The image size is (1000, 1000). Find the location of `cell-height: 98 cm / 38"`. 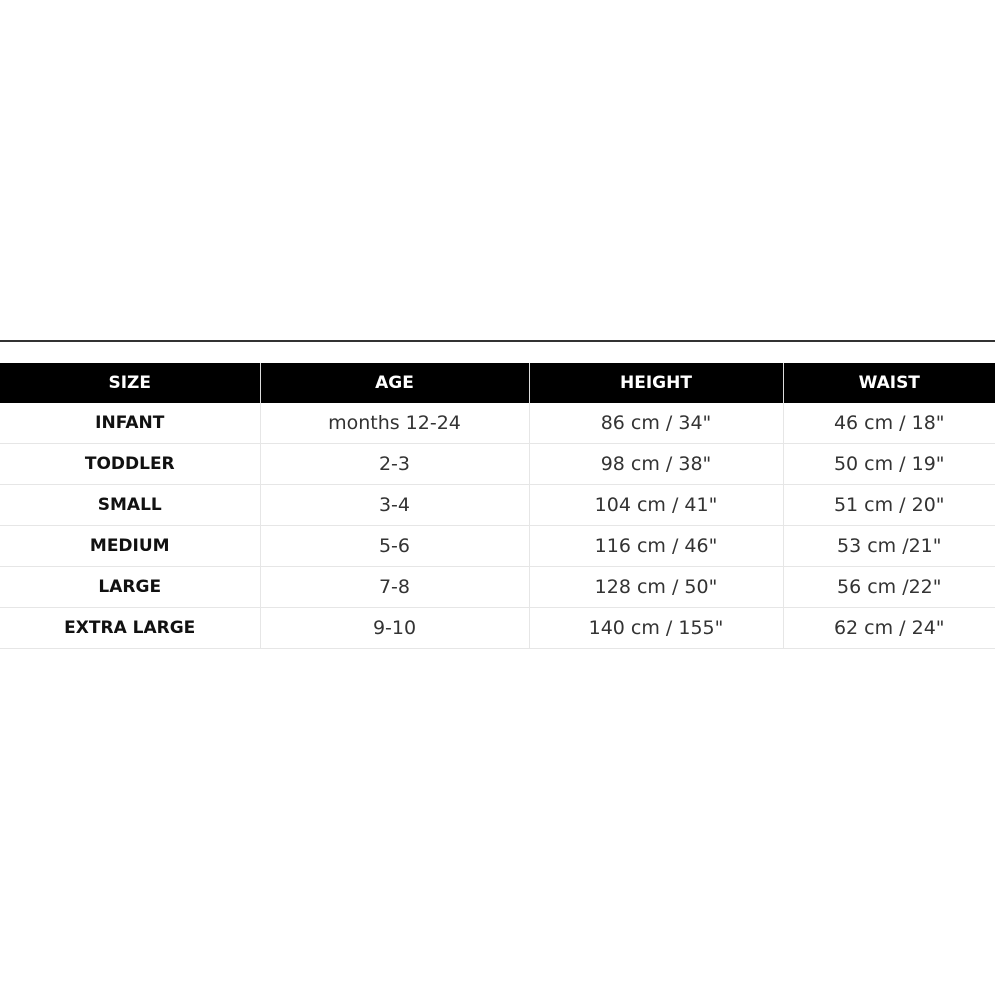

cell-height: 98 cm / 38" is located at coordinates (655, 464).